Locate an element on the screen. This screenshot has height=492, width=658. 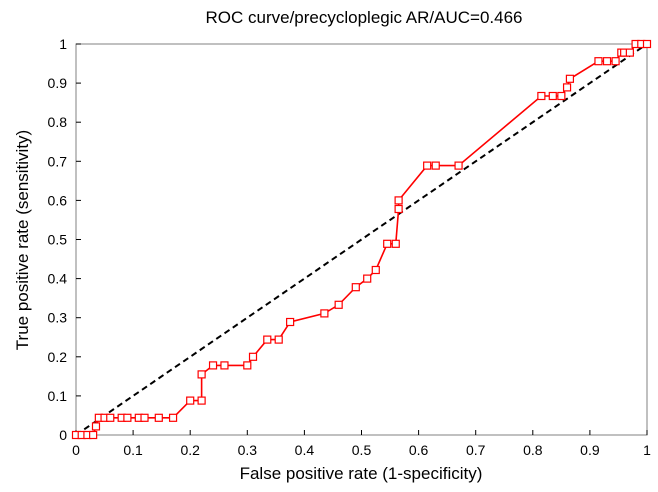
y-tick-label: 0.5 is located at coordinates (58, 240).